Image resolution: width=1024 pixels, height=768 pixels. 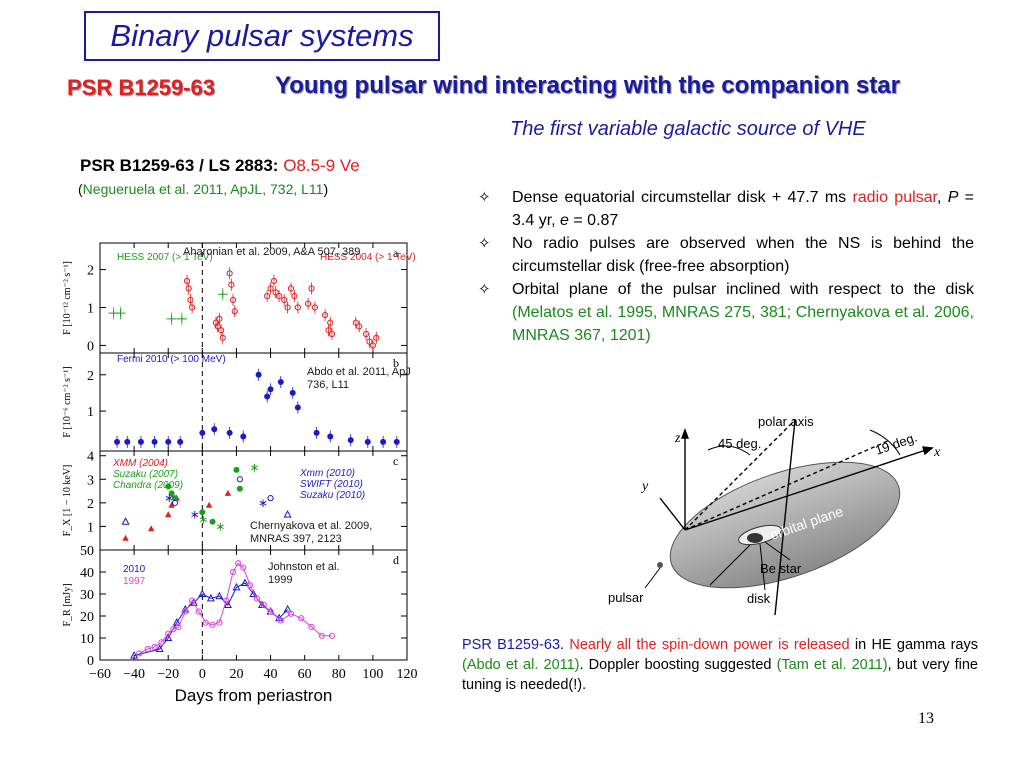 What do you see at coordinates (236, 674) in the screenshot?
I see `x-tick-label: 20` at bounding box center [236, 674].